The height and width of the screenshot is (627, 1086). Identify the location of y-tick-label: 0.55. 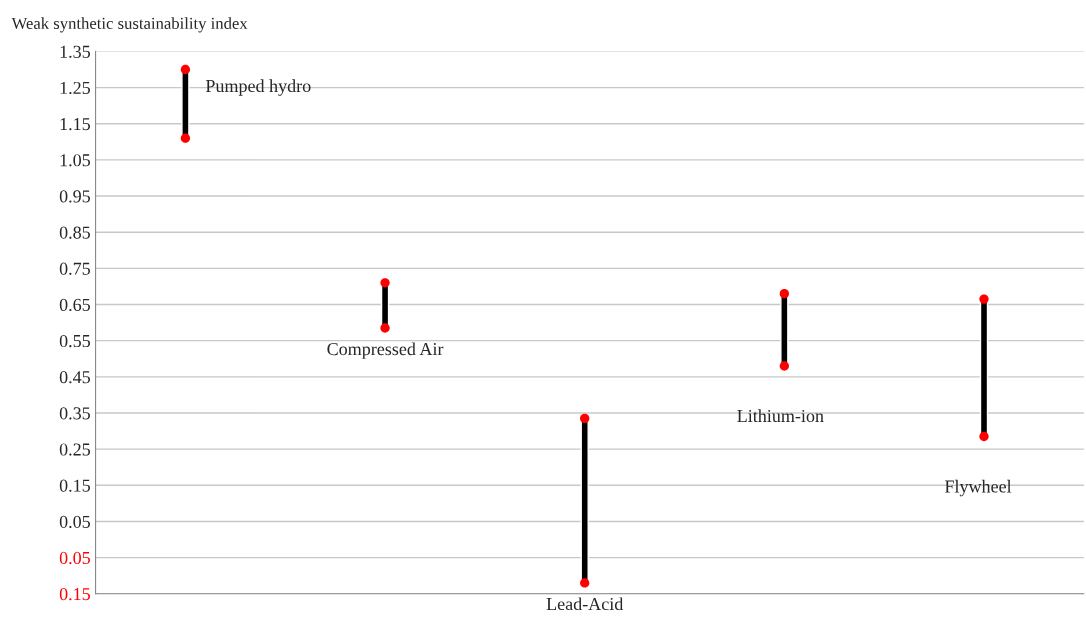
(74, 341).